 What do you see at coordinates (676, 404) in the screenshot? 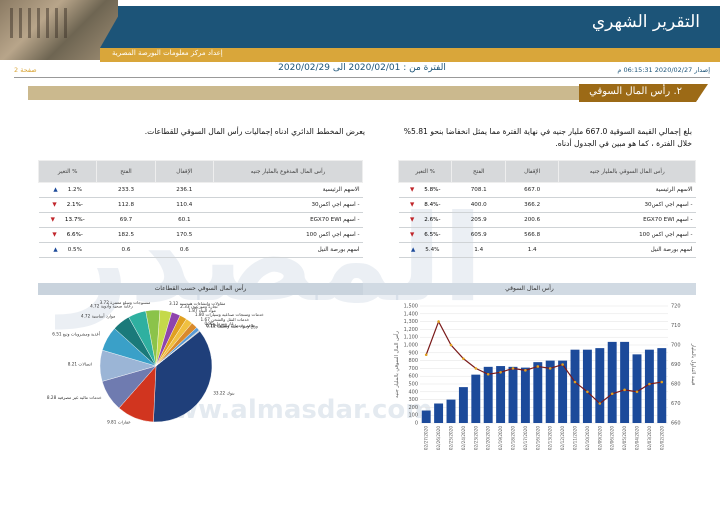
I see `y2-tick-label: 670` at bounding box center [676, 404].